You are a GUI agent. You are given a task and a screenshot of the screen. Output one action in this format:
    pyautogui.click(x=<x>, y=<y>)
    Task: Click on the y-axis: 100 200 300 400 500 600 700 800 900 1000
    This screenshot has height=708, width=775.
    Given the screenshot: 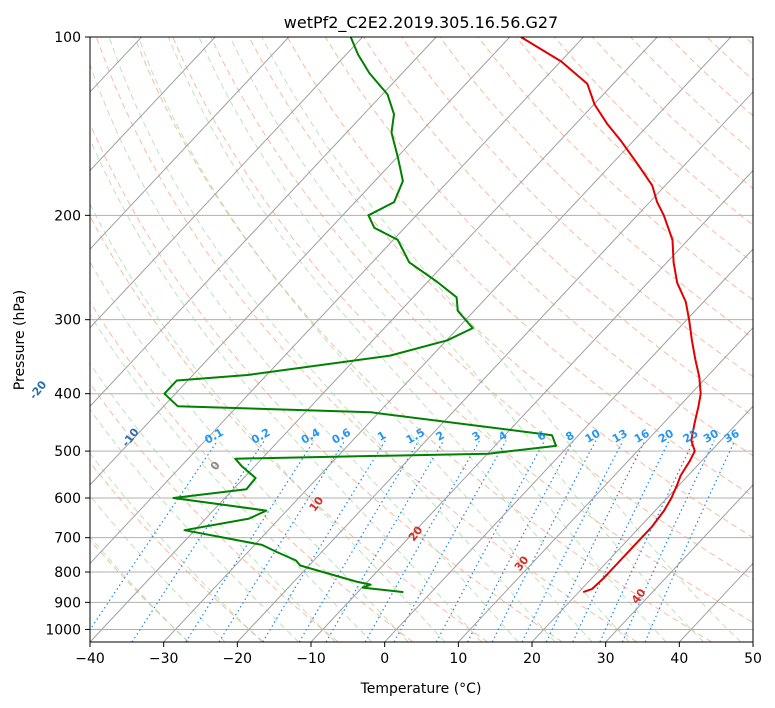 What is the action you would take?
    pyautogui.click(x=67, y=334)
    